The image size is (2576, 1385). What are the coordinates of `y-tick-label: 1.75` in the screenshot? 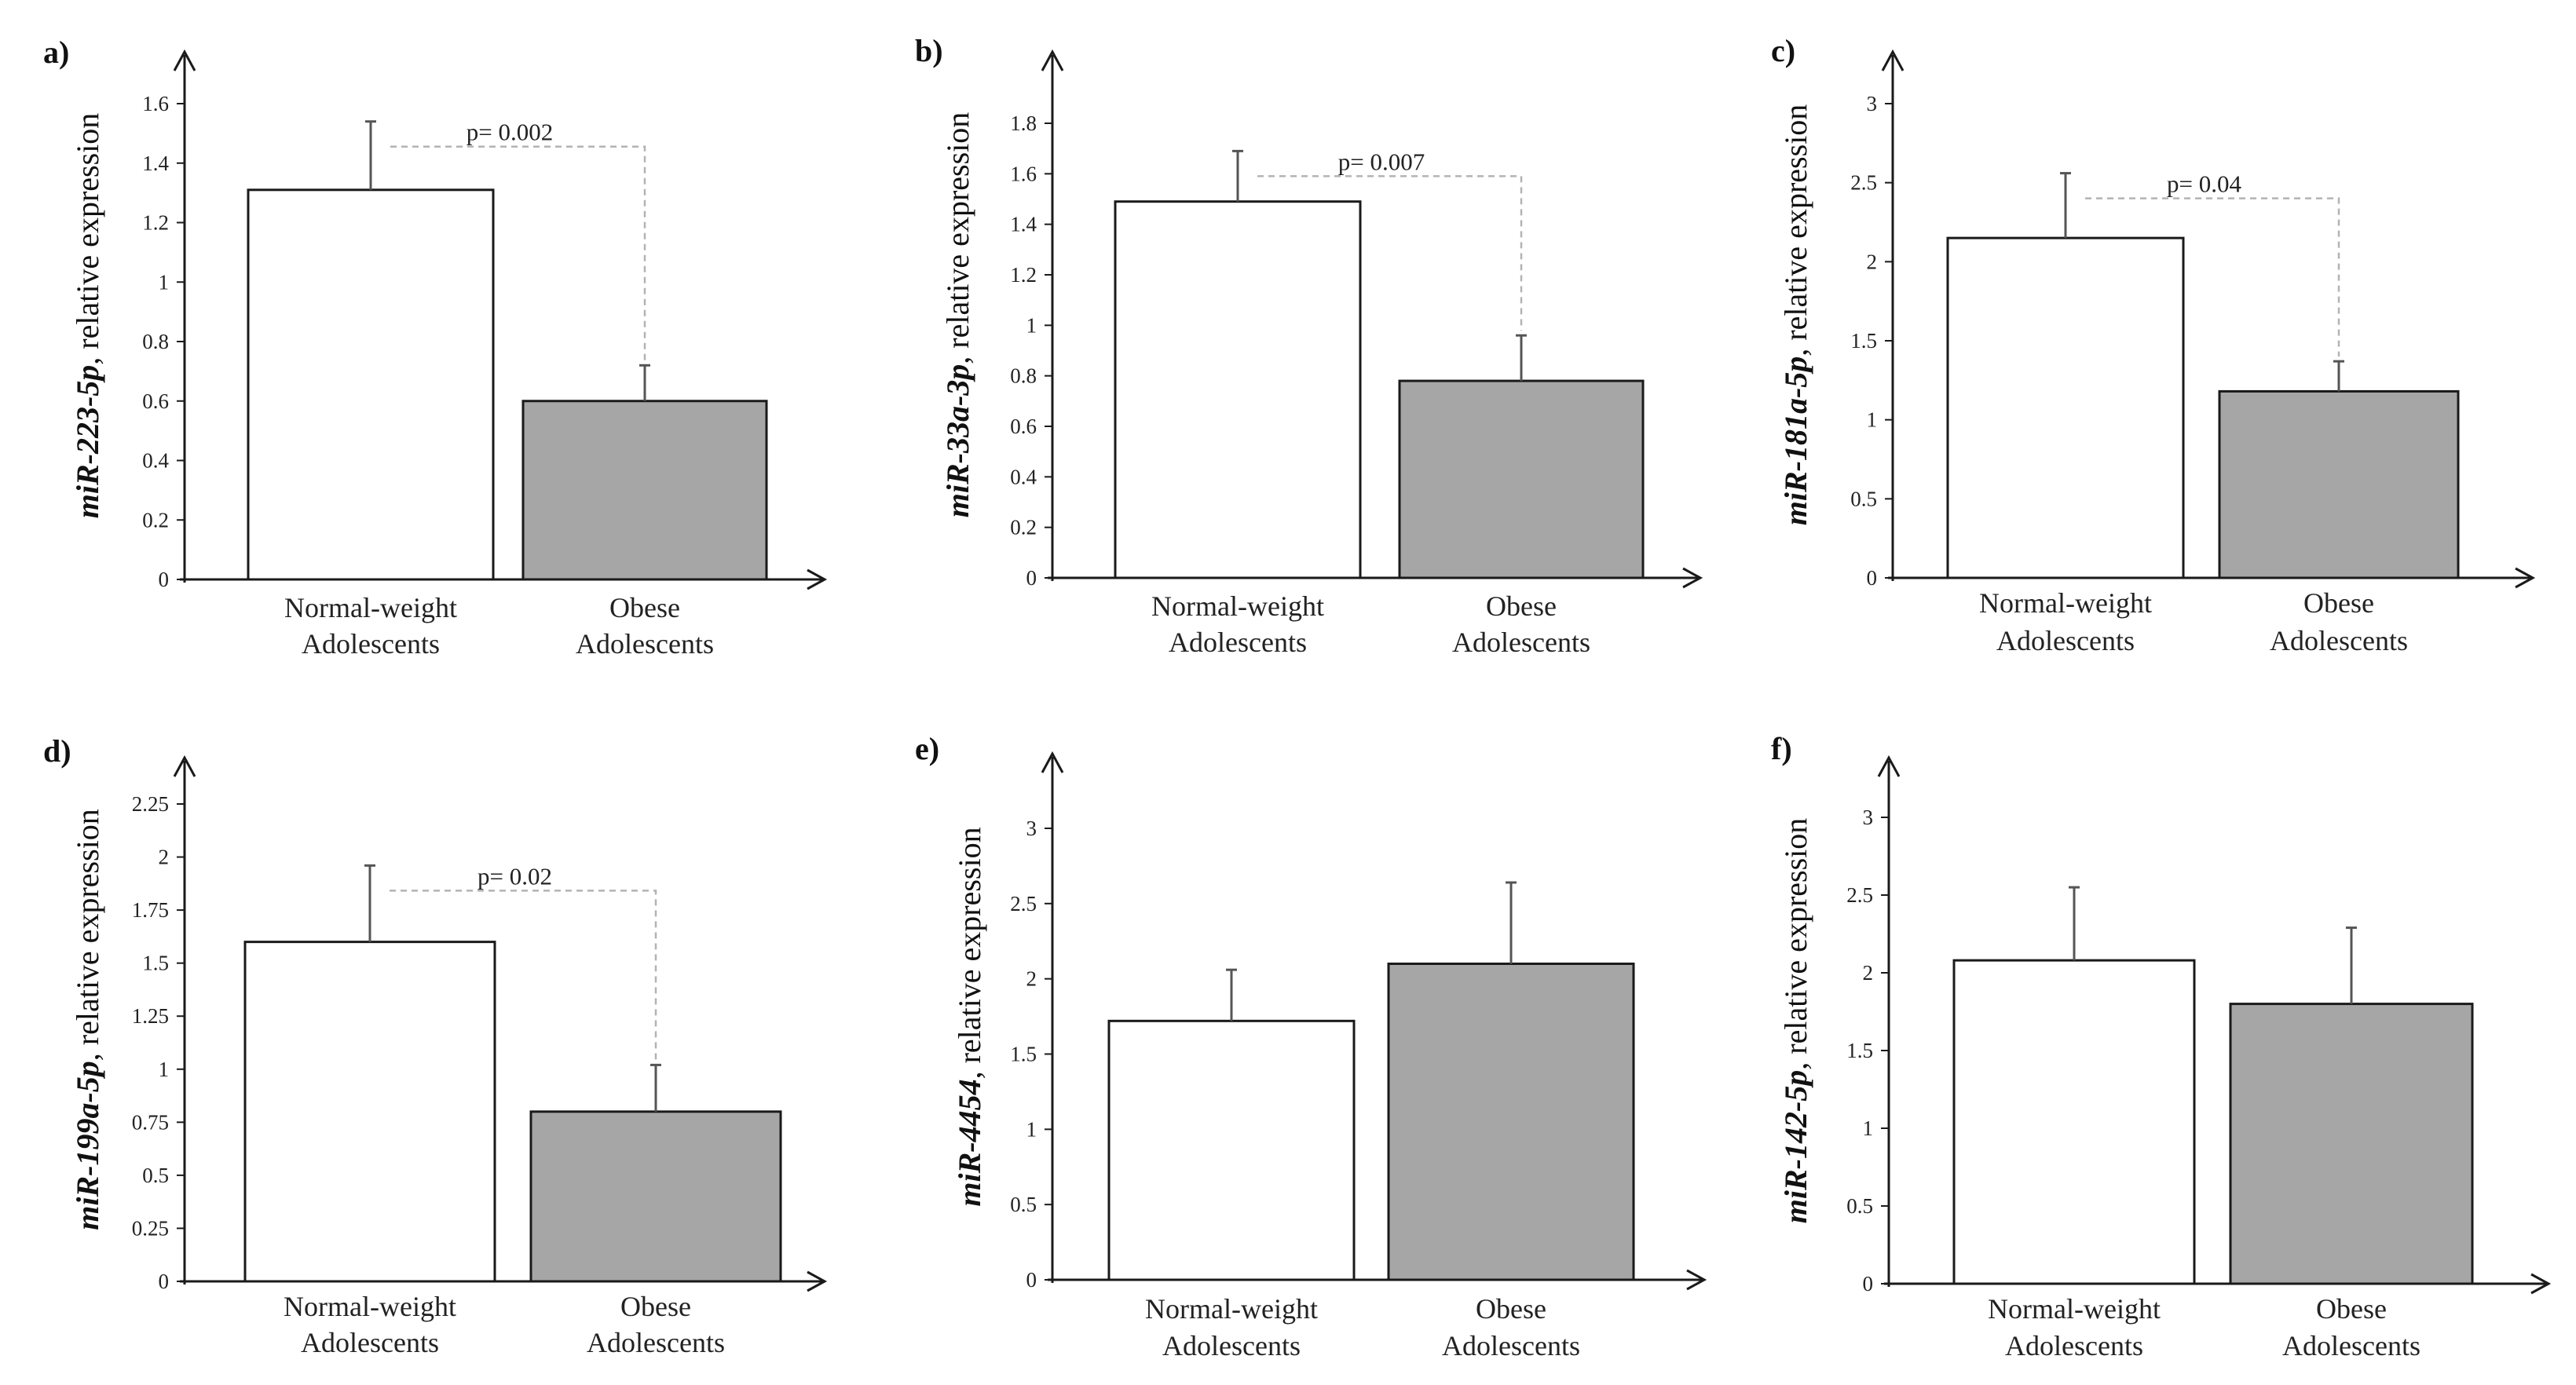 It's located at (151, 910).